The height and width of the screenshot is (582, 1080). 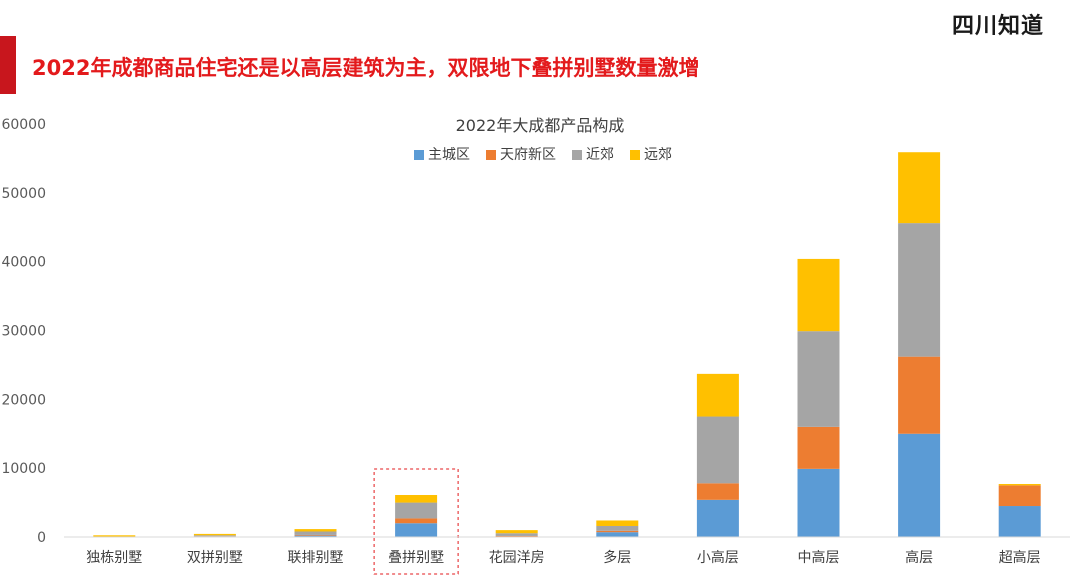 I want to click on highlight-box, so click(x=416, y=521).